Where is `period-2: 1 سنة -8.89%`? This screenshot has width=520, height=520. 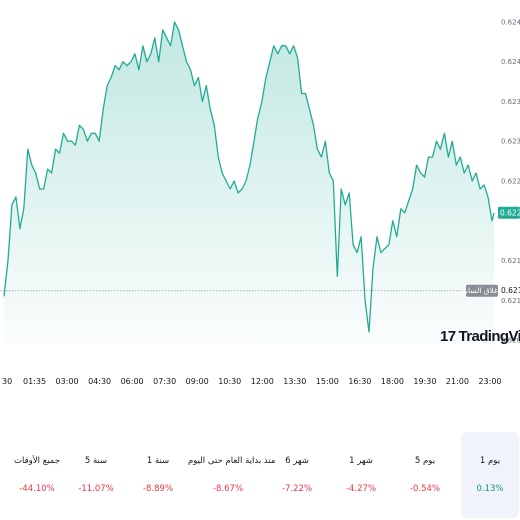
period-2: 1 سنة -8.89% is located at coordinates (158, 475).